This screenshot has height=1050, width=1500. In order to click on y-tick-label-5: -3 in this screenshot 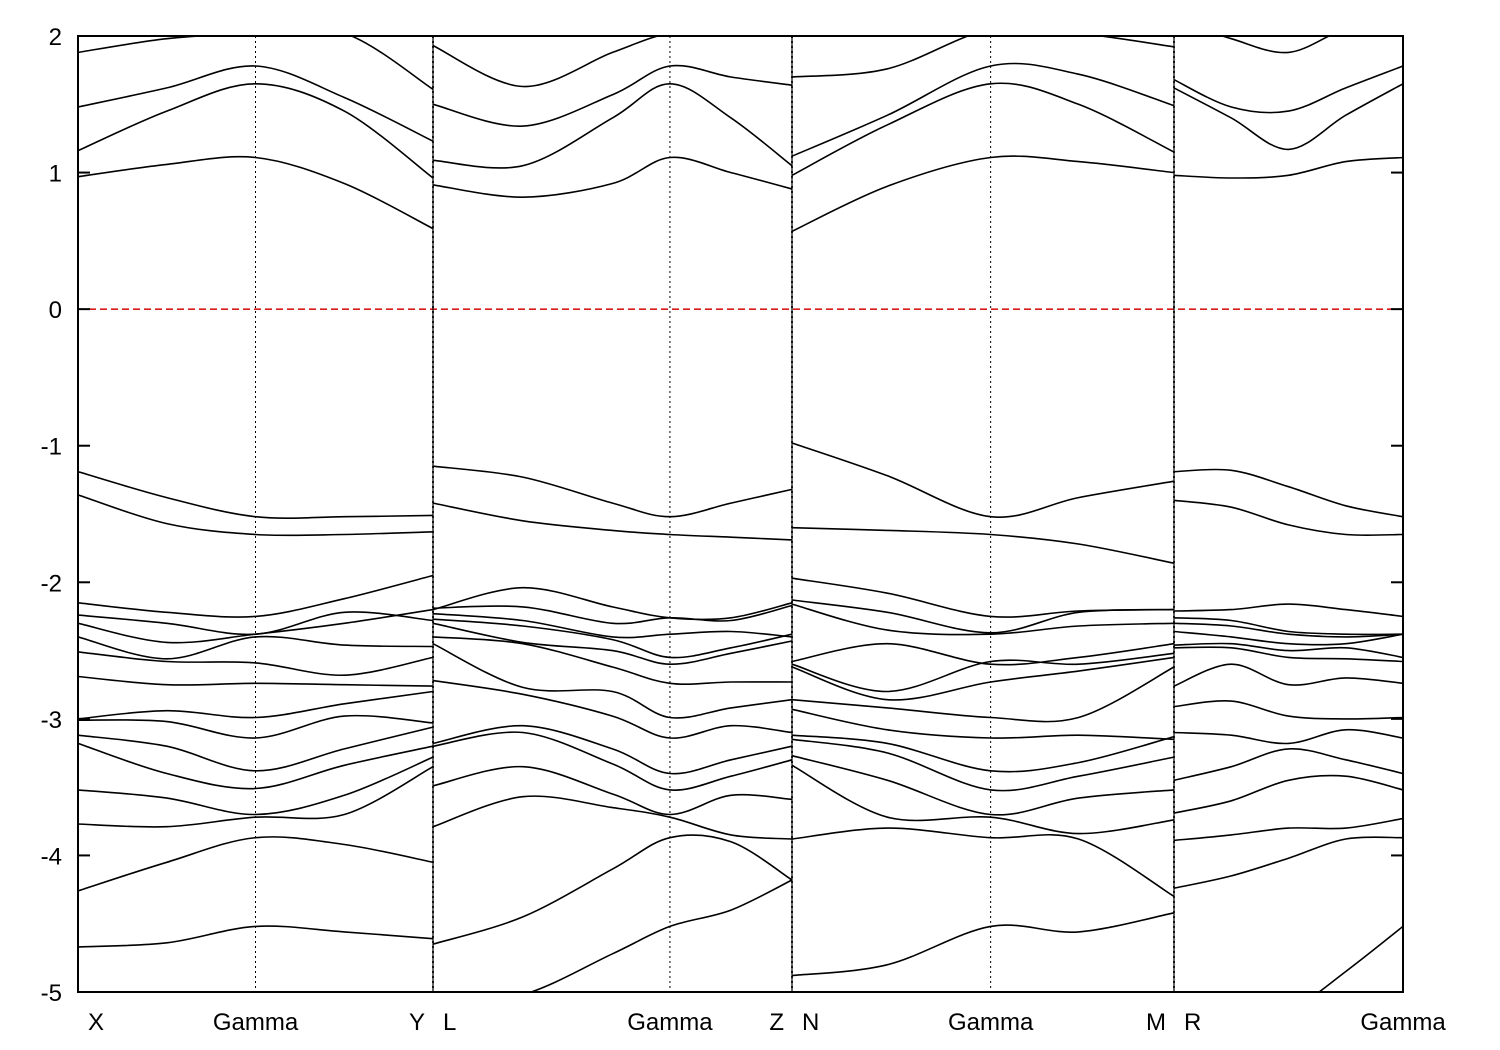, I will do `click(51, 720)`.